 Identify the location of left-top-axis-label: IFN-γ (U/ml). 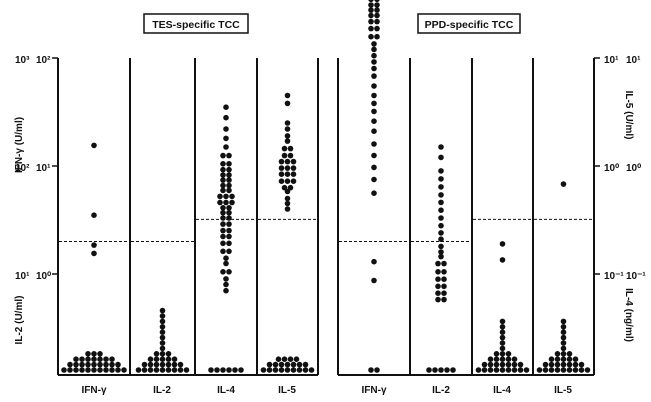
(19, 145).